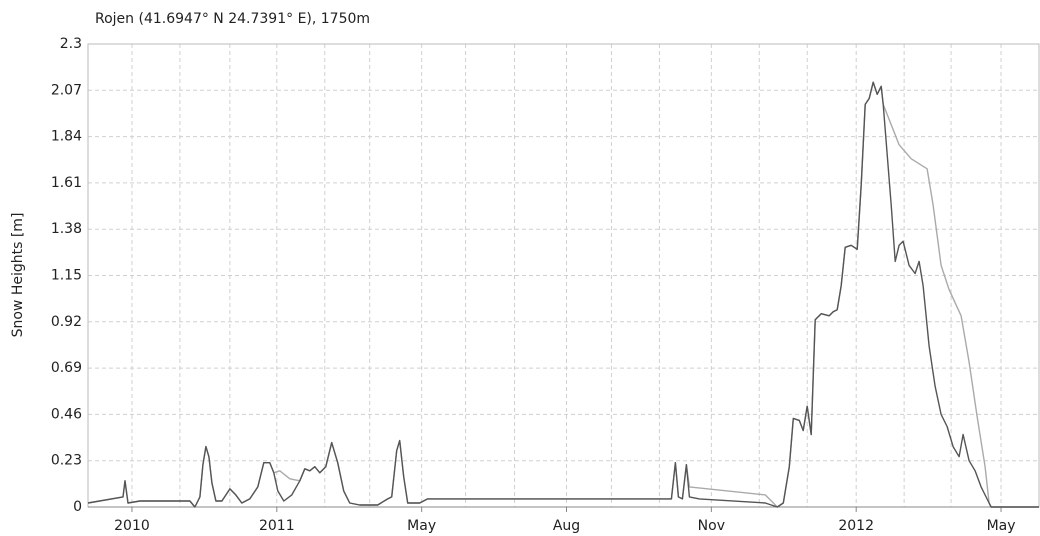  I want to click on y-tick-label: 0.46, so click(66, 414).